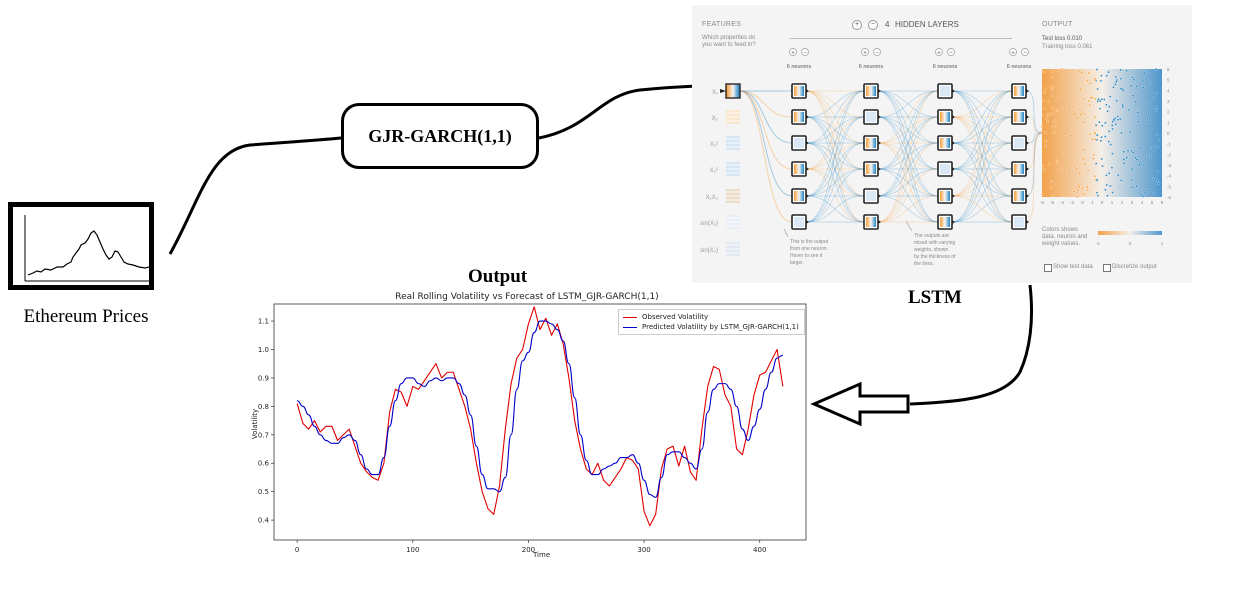 The width and height of the screenshot is (1235, 596). What do you see at coordinates (1102, 202) in the screenshot?
I see `heatmap-x-tick: 0` at bounding box center [1102, 202].